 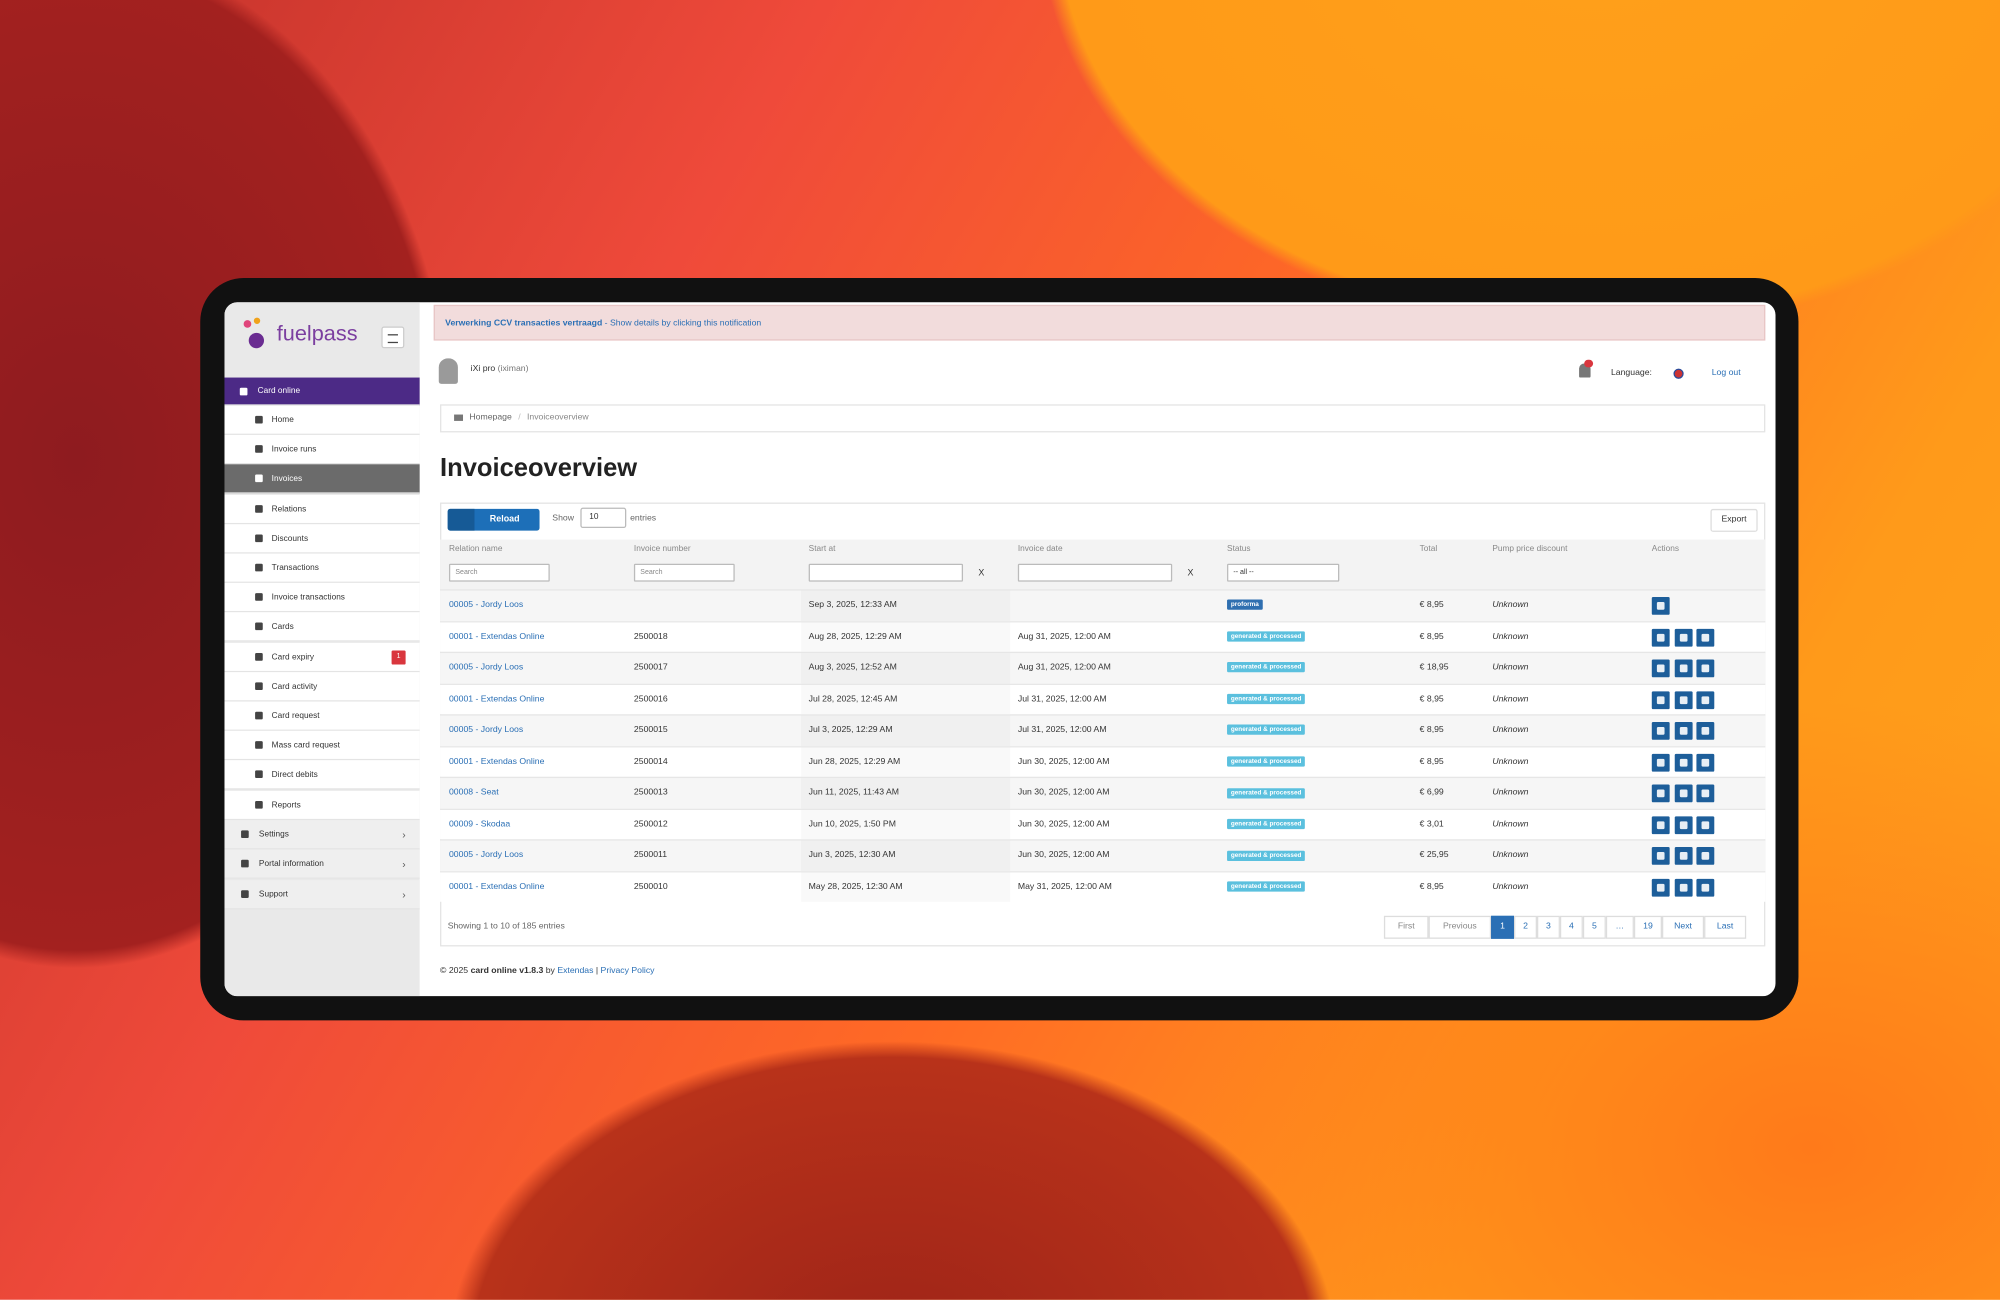 What do you see at coordinates (1571, 927) in the screenshot?
I see `pagination-item: 4` at bounding box center [1571, 927].